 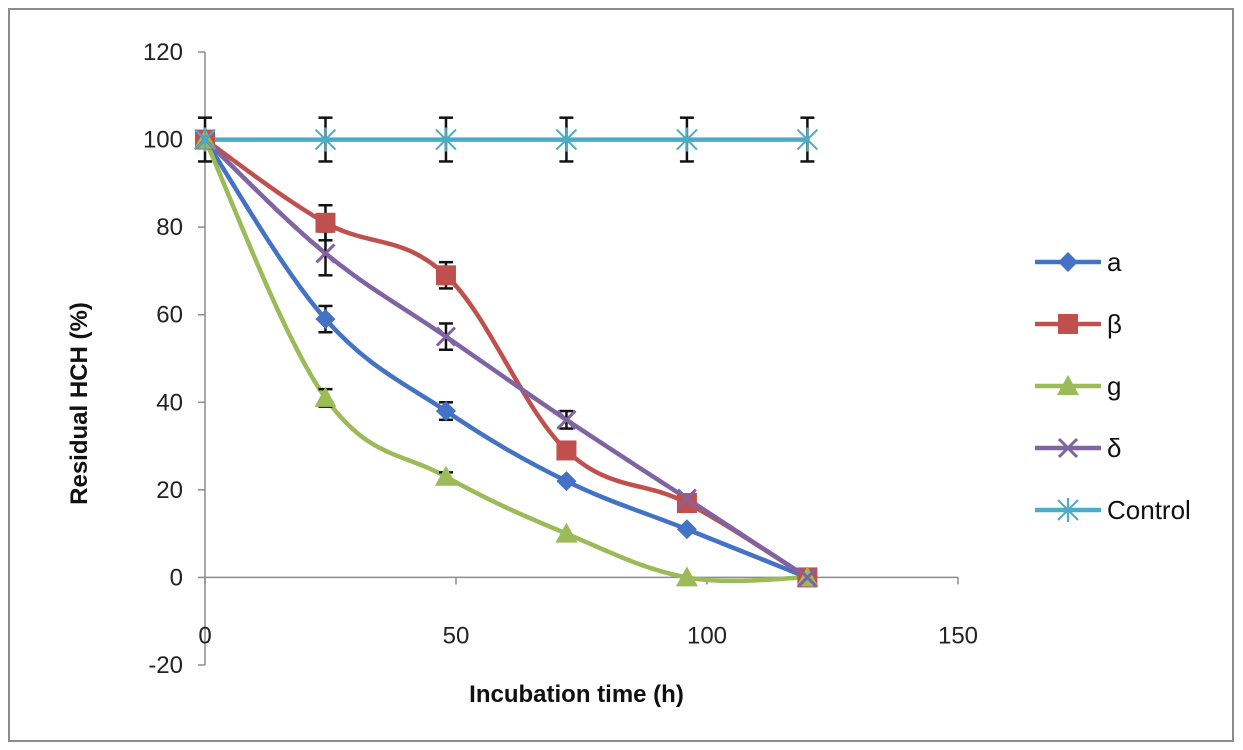 I want to click on y-tick-label: 120, so click(x=163, y=52).